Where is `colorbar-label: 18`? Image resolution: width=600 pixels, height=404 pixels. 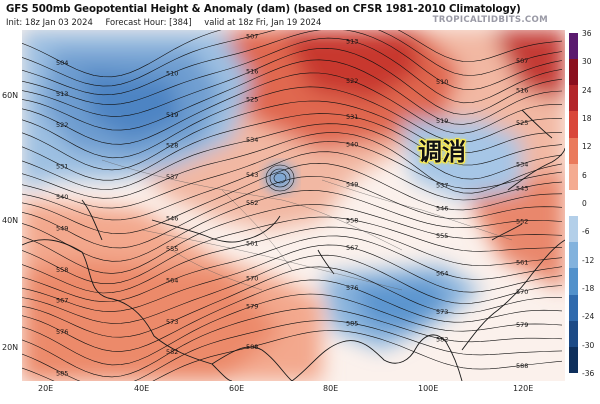
colorbar-label: 18 is located at coordinates (587, 118).